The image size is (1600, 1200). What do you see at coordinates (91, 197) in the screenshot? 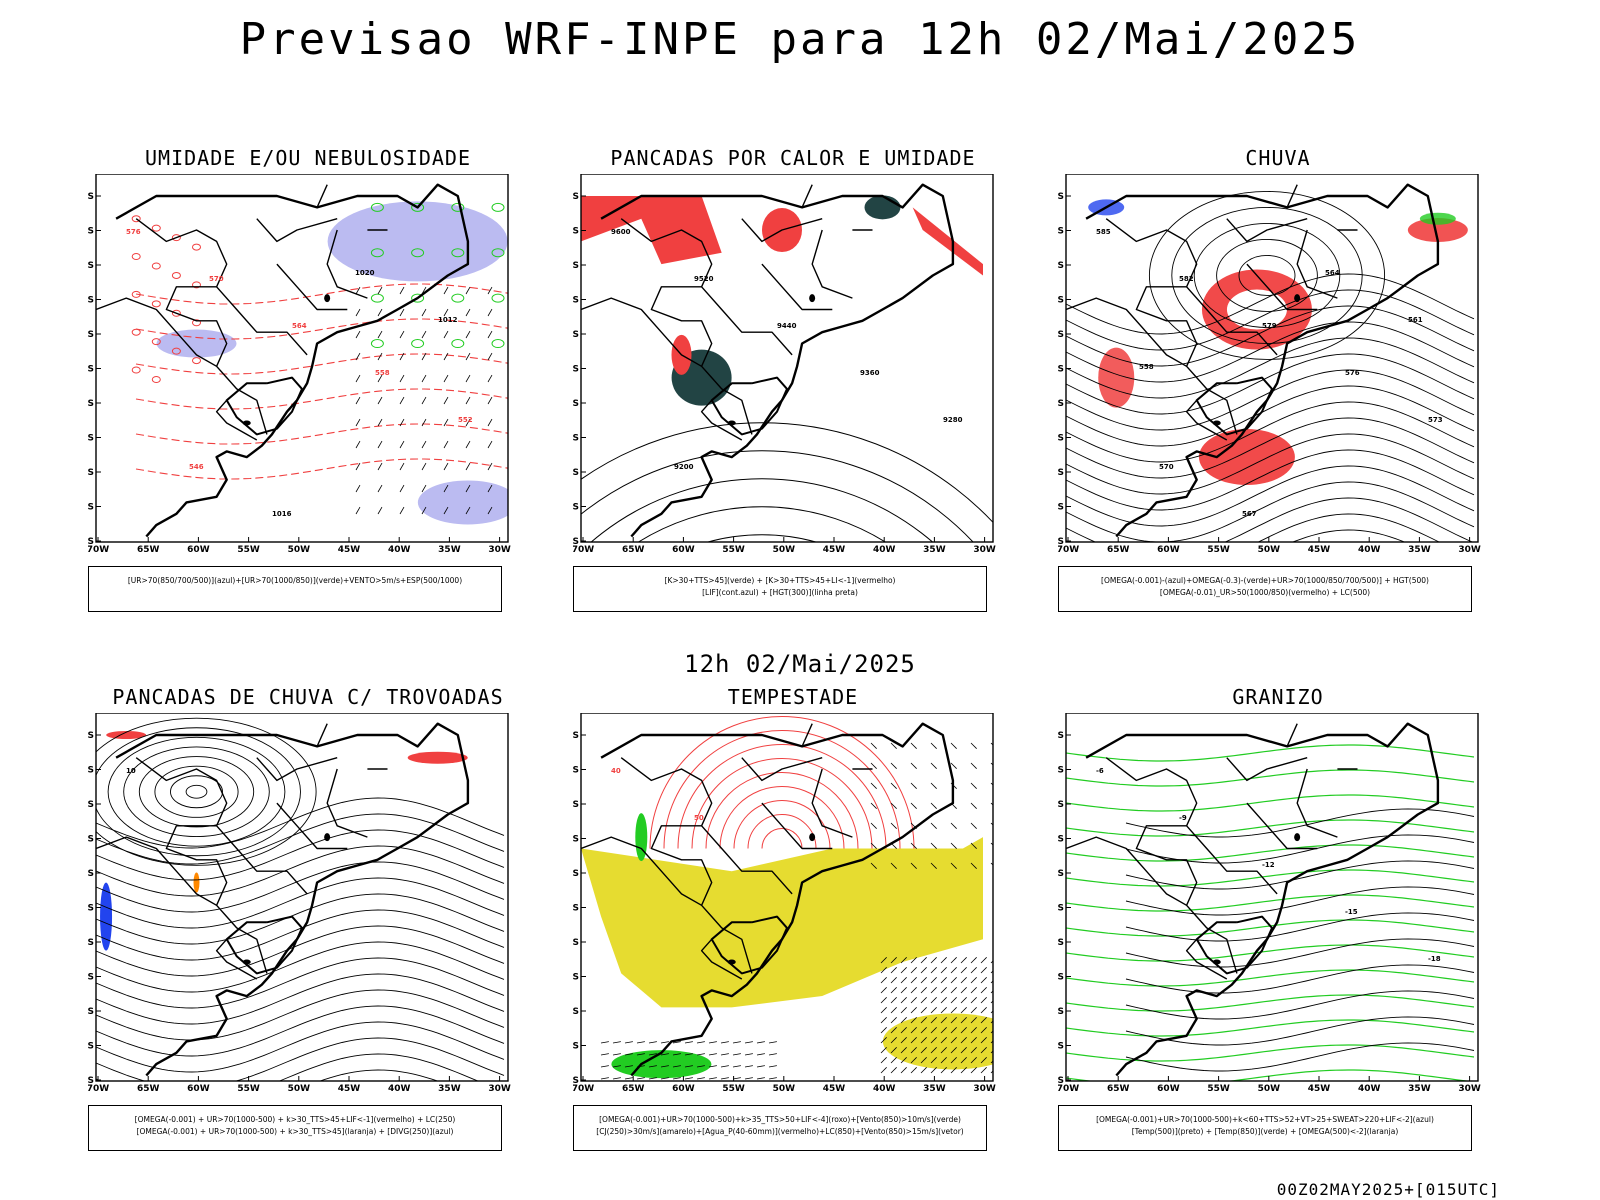
I see `lat-label: 12S` at bounding box center [91, 197].